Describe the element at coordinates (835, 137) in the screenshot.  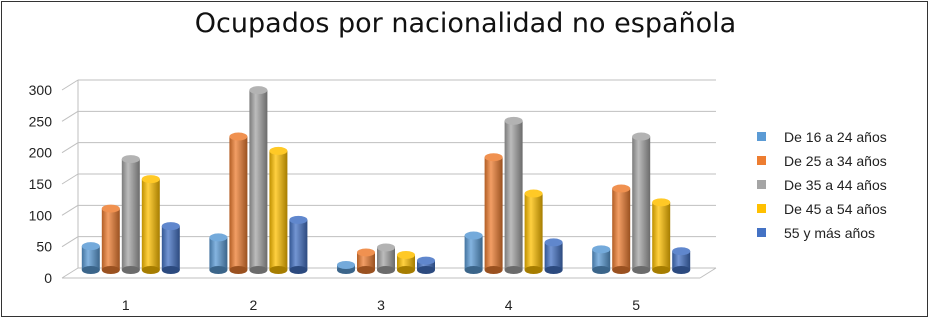
I see `legend-label: De 16 a 24 años` at that location.